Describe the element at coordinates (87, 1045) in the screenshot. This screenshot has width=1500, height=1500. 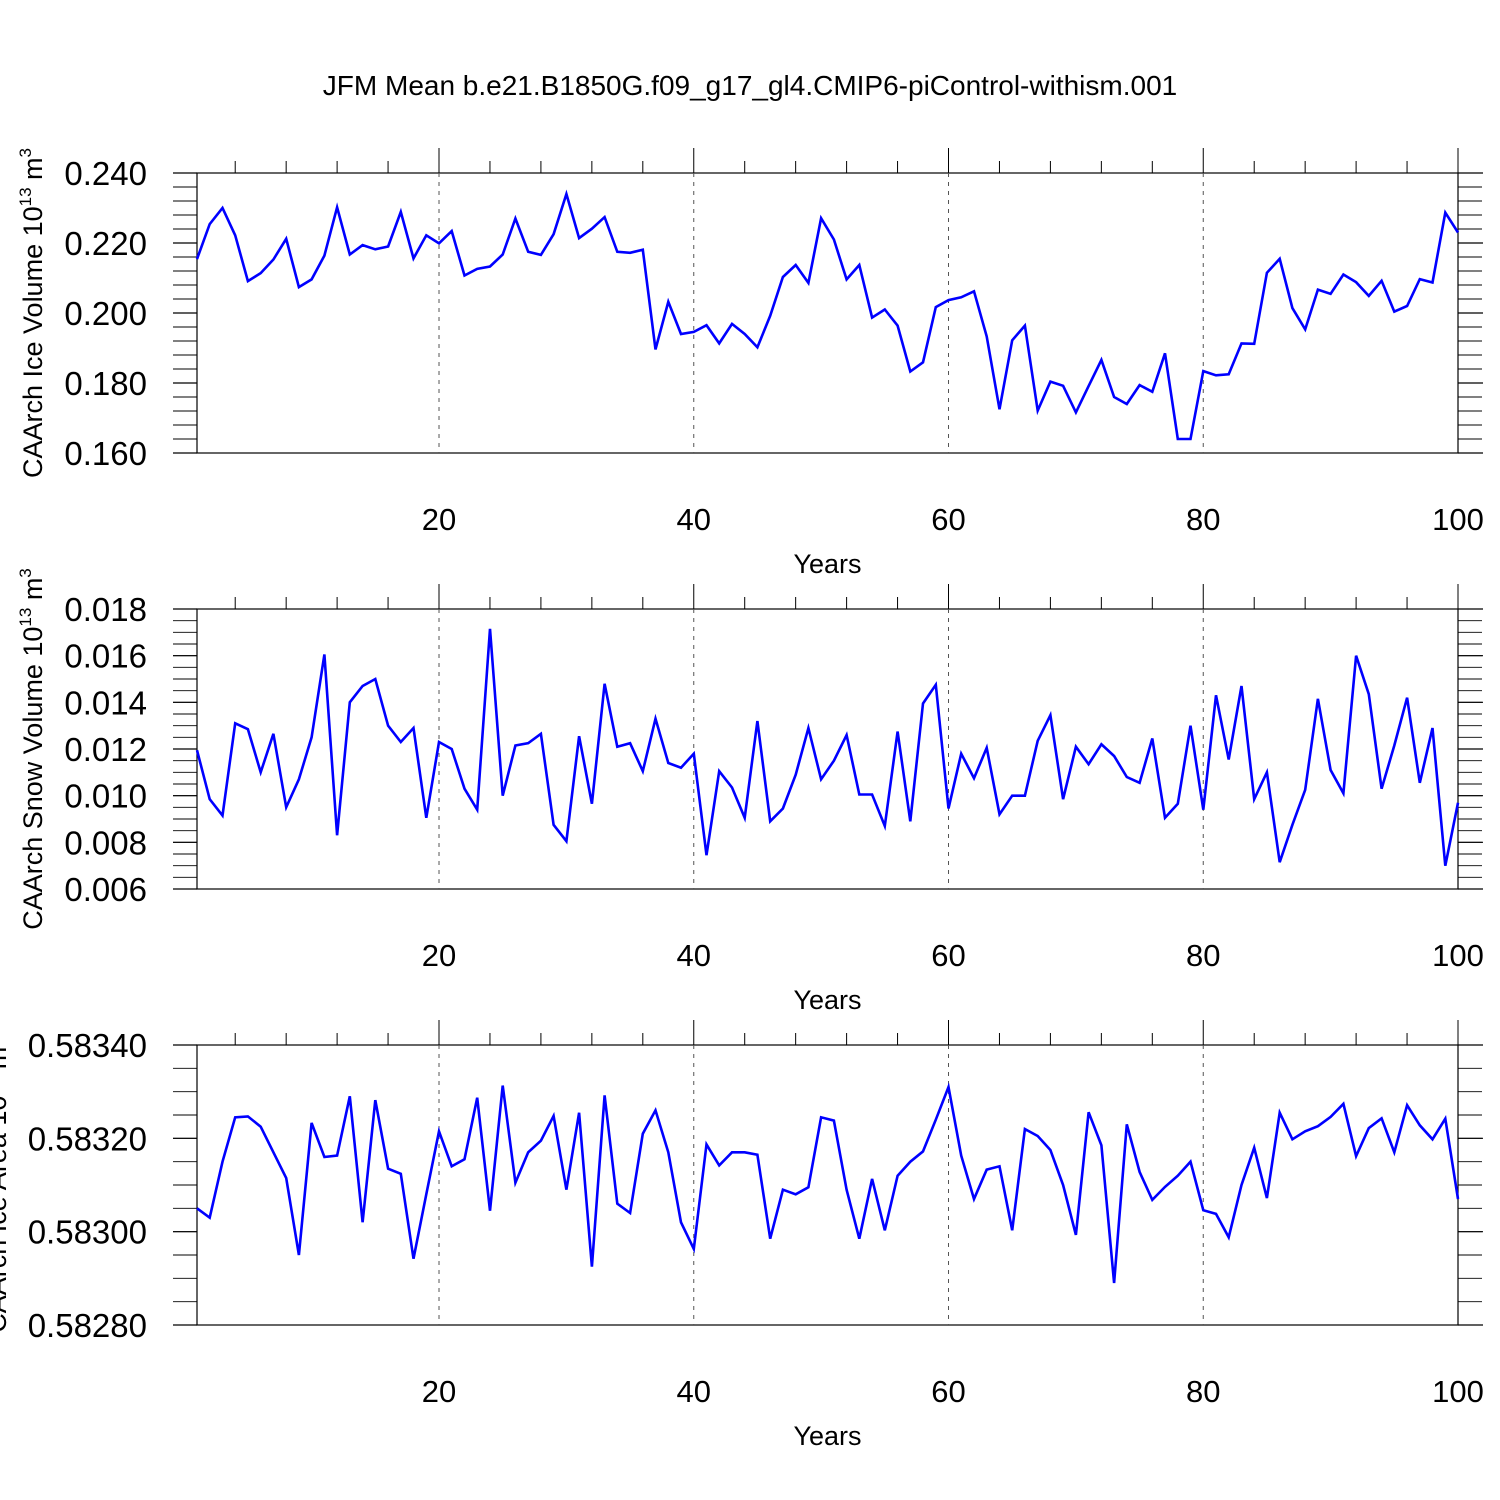
I see `y-tick-label: 0.58340` at that location.